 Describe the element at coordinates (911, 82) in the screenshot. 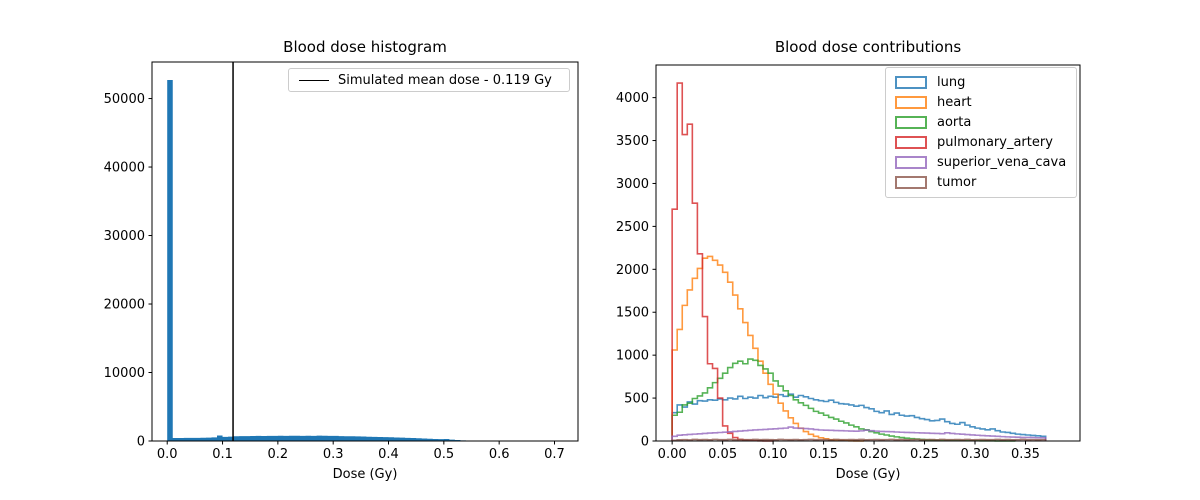

I see `lung-swatch` at that location.